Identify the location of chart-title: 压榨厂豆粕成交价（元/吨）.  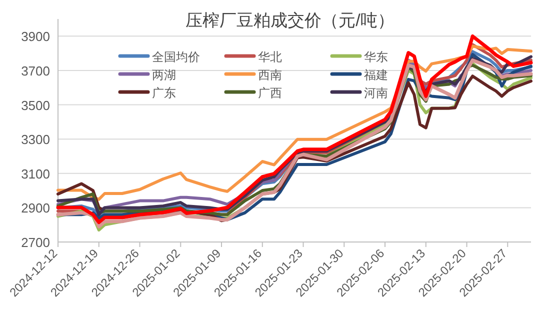
(290, 20).